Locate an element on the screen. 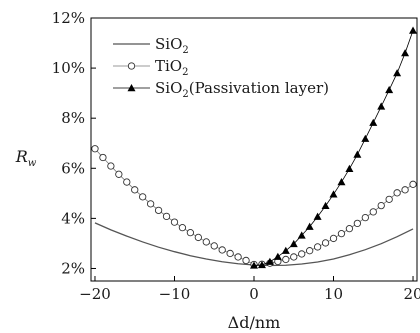  y-axis-label-main: R is located at coordinates (21, 156).